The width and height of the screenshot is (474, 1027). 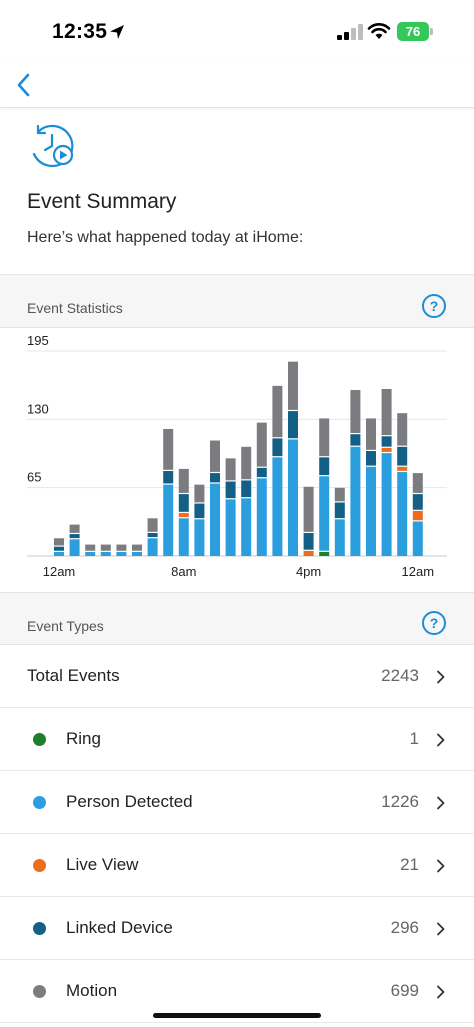 What do you see at coordinates (38, 340) in the screenshot?
I see `y-tick-label: 195` at bounding box center [38, 340].